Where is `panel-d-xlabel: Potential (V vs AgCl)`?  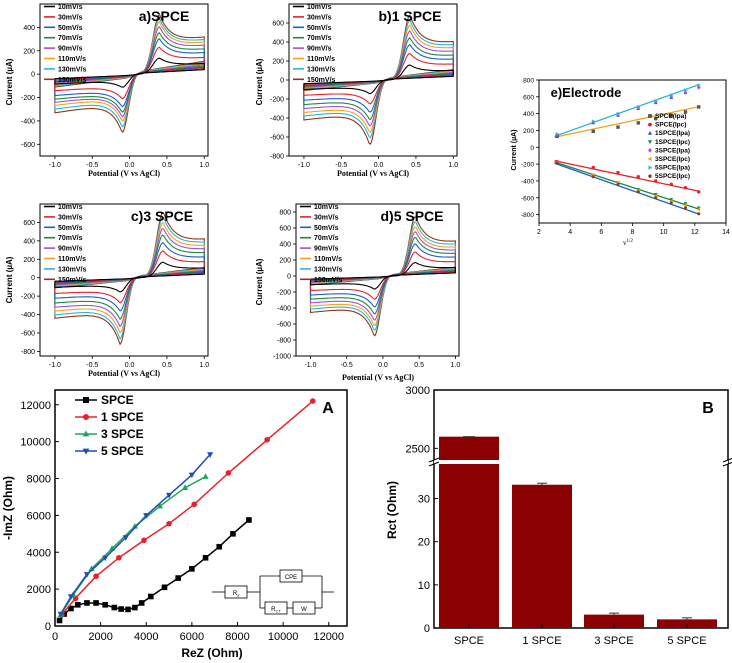
panel-d-xlabel: Potential (V vs AgCl) is located at coordinates (378, 377).